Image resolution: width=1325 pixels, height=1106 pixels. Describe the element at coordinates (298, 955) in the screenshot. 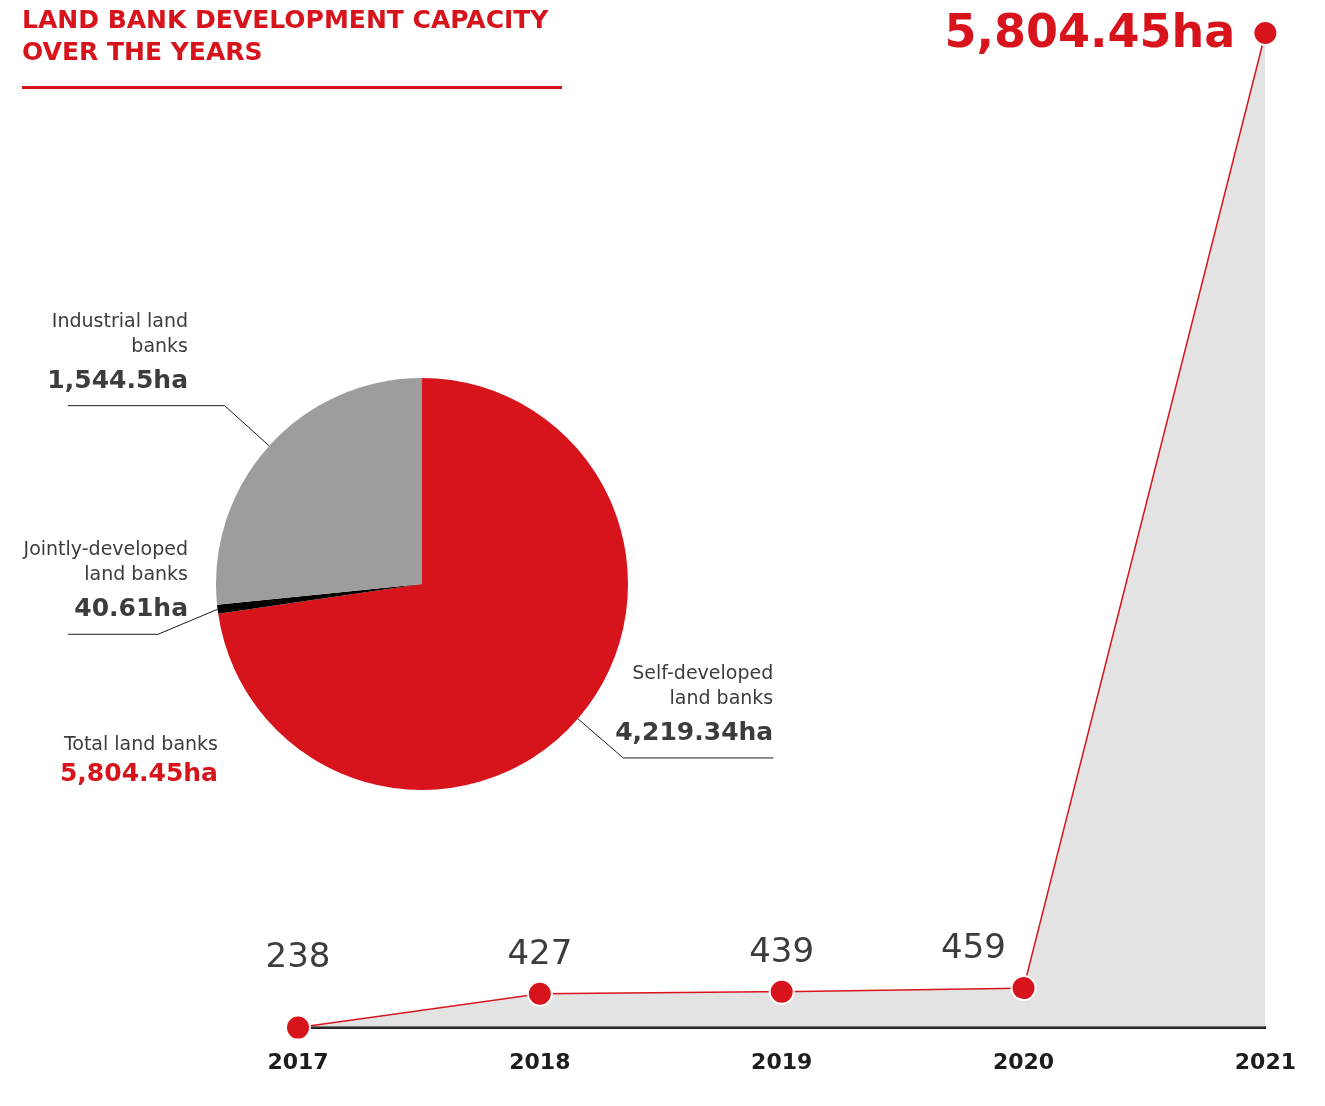

I see `data-label: 238` at that location.